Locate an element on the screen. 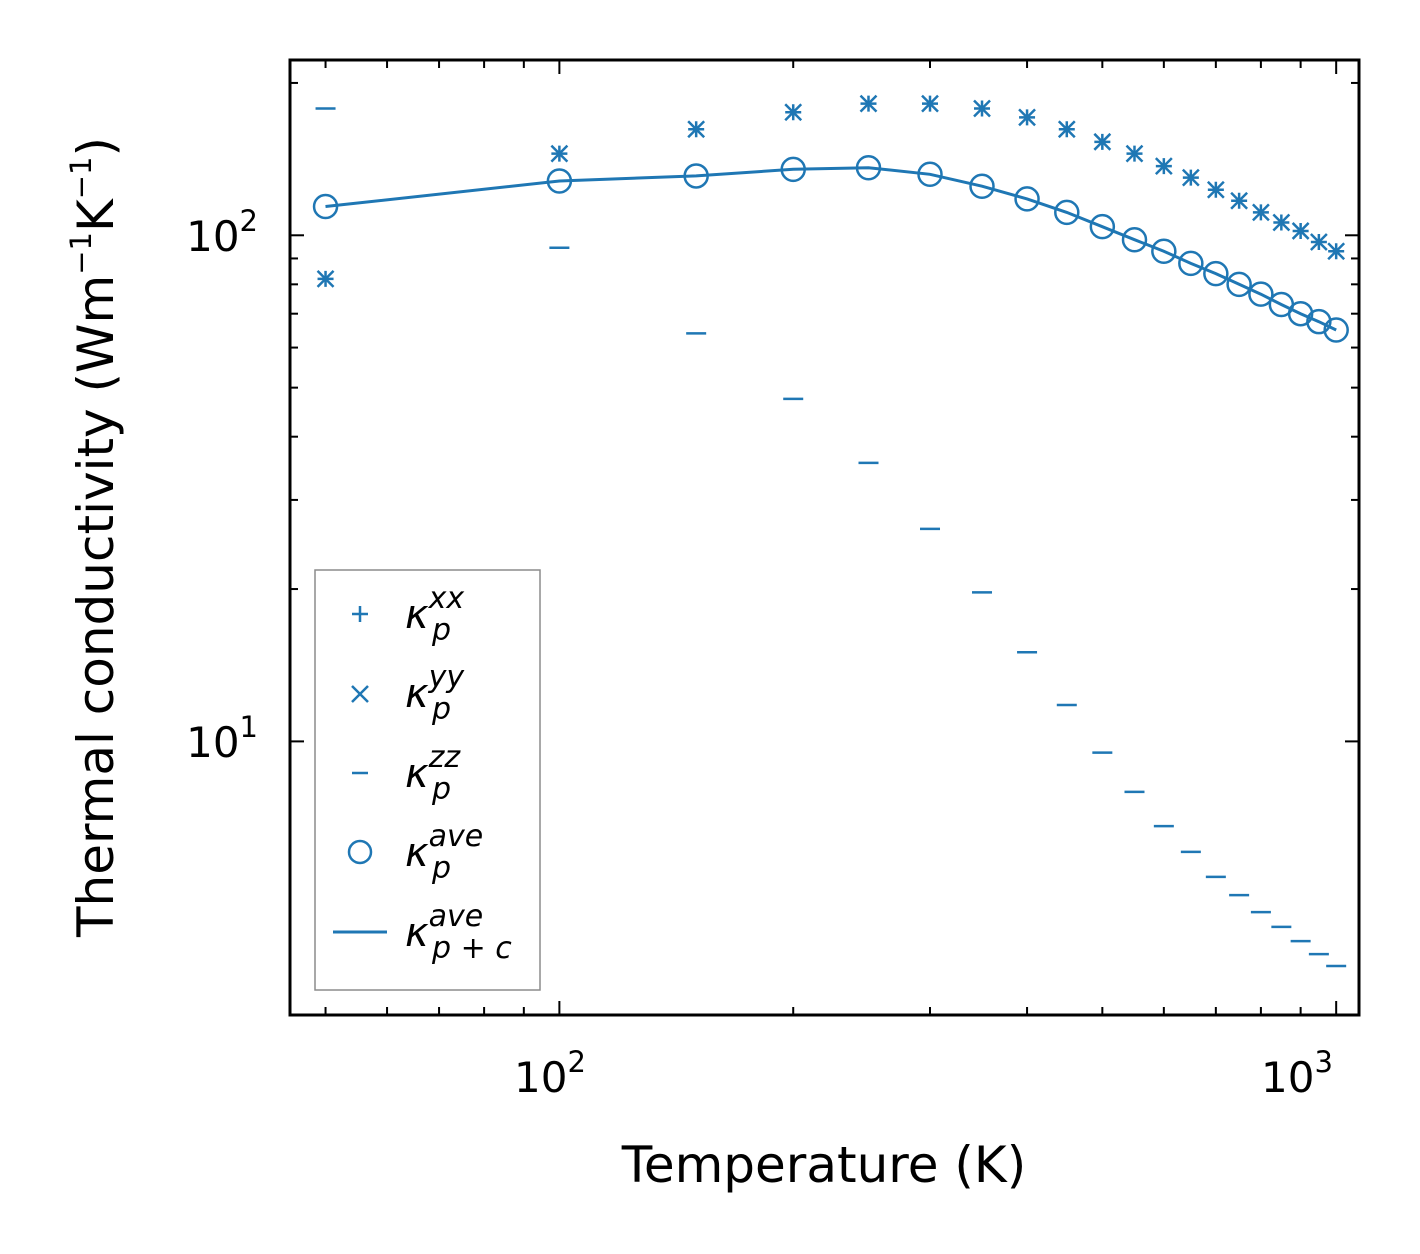 The image size is (1420, 1254). legend-entry-kappa-p-zz: κzz p is located at coordinates (406, 773).